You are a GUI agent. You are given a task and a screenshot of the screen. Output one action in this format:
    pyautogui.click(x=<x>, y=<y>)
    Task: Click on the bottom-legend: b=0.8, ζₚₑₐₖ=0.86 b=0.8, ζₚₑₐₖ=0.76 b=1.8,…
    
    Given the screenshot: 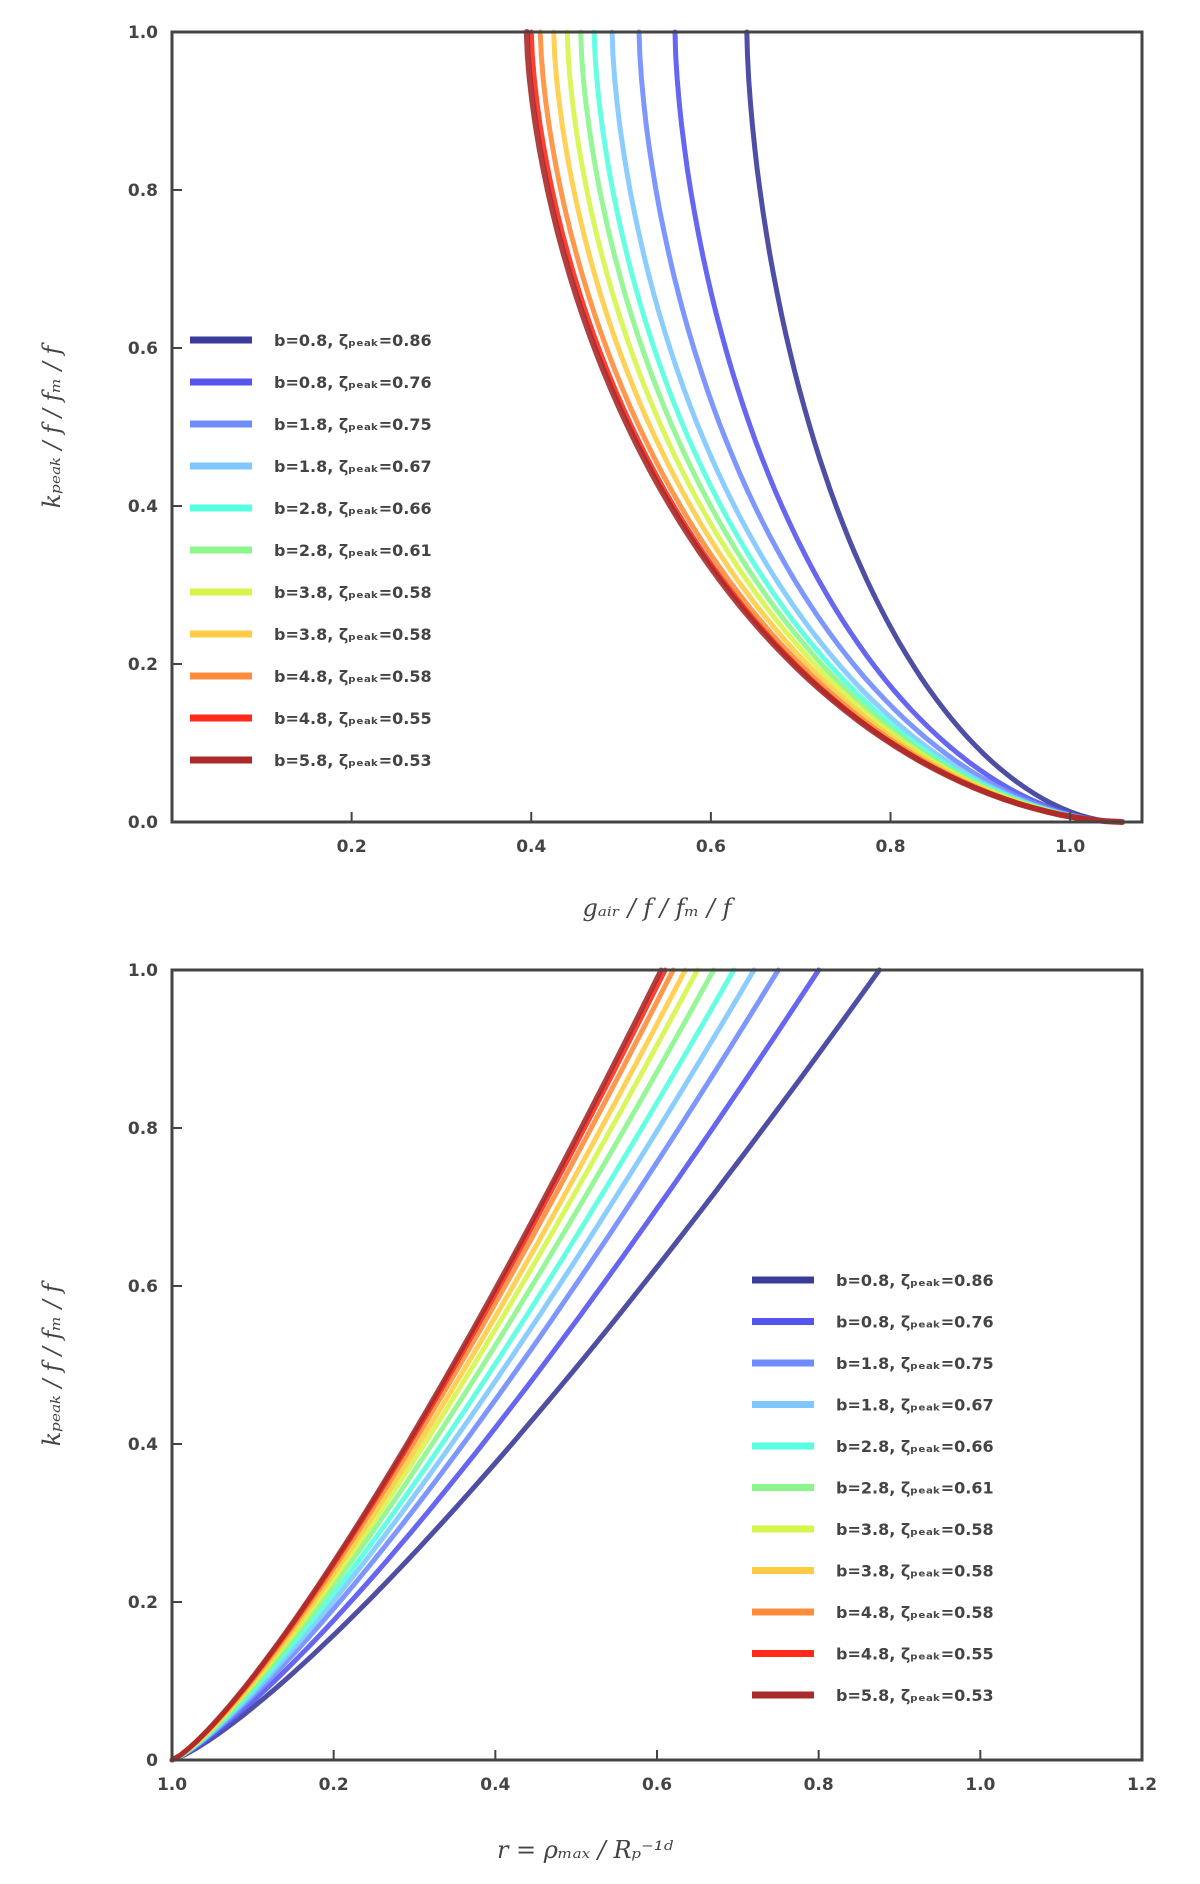 What is the action you would take?
    pyautogui.click(x=873, y=1488)
    